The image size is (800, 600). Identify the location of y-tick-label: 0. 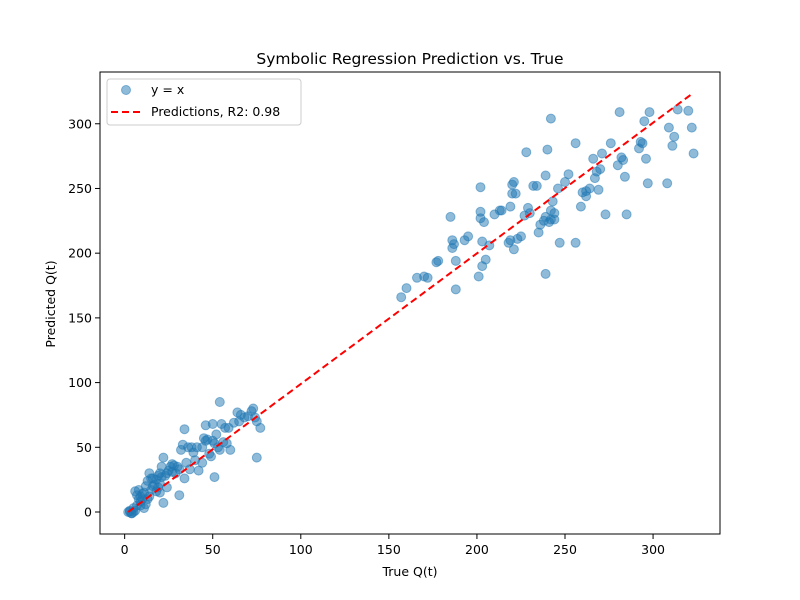
(88, 512).